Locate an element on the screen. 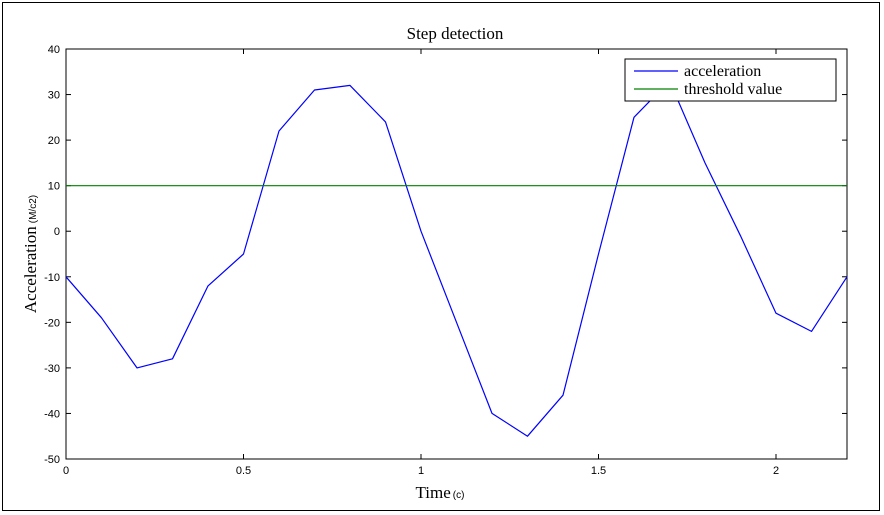  y-tick-label: -10 is located at coordinates (52, 278).